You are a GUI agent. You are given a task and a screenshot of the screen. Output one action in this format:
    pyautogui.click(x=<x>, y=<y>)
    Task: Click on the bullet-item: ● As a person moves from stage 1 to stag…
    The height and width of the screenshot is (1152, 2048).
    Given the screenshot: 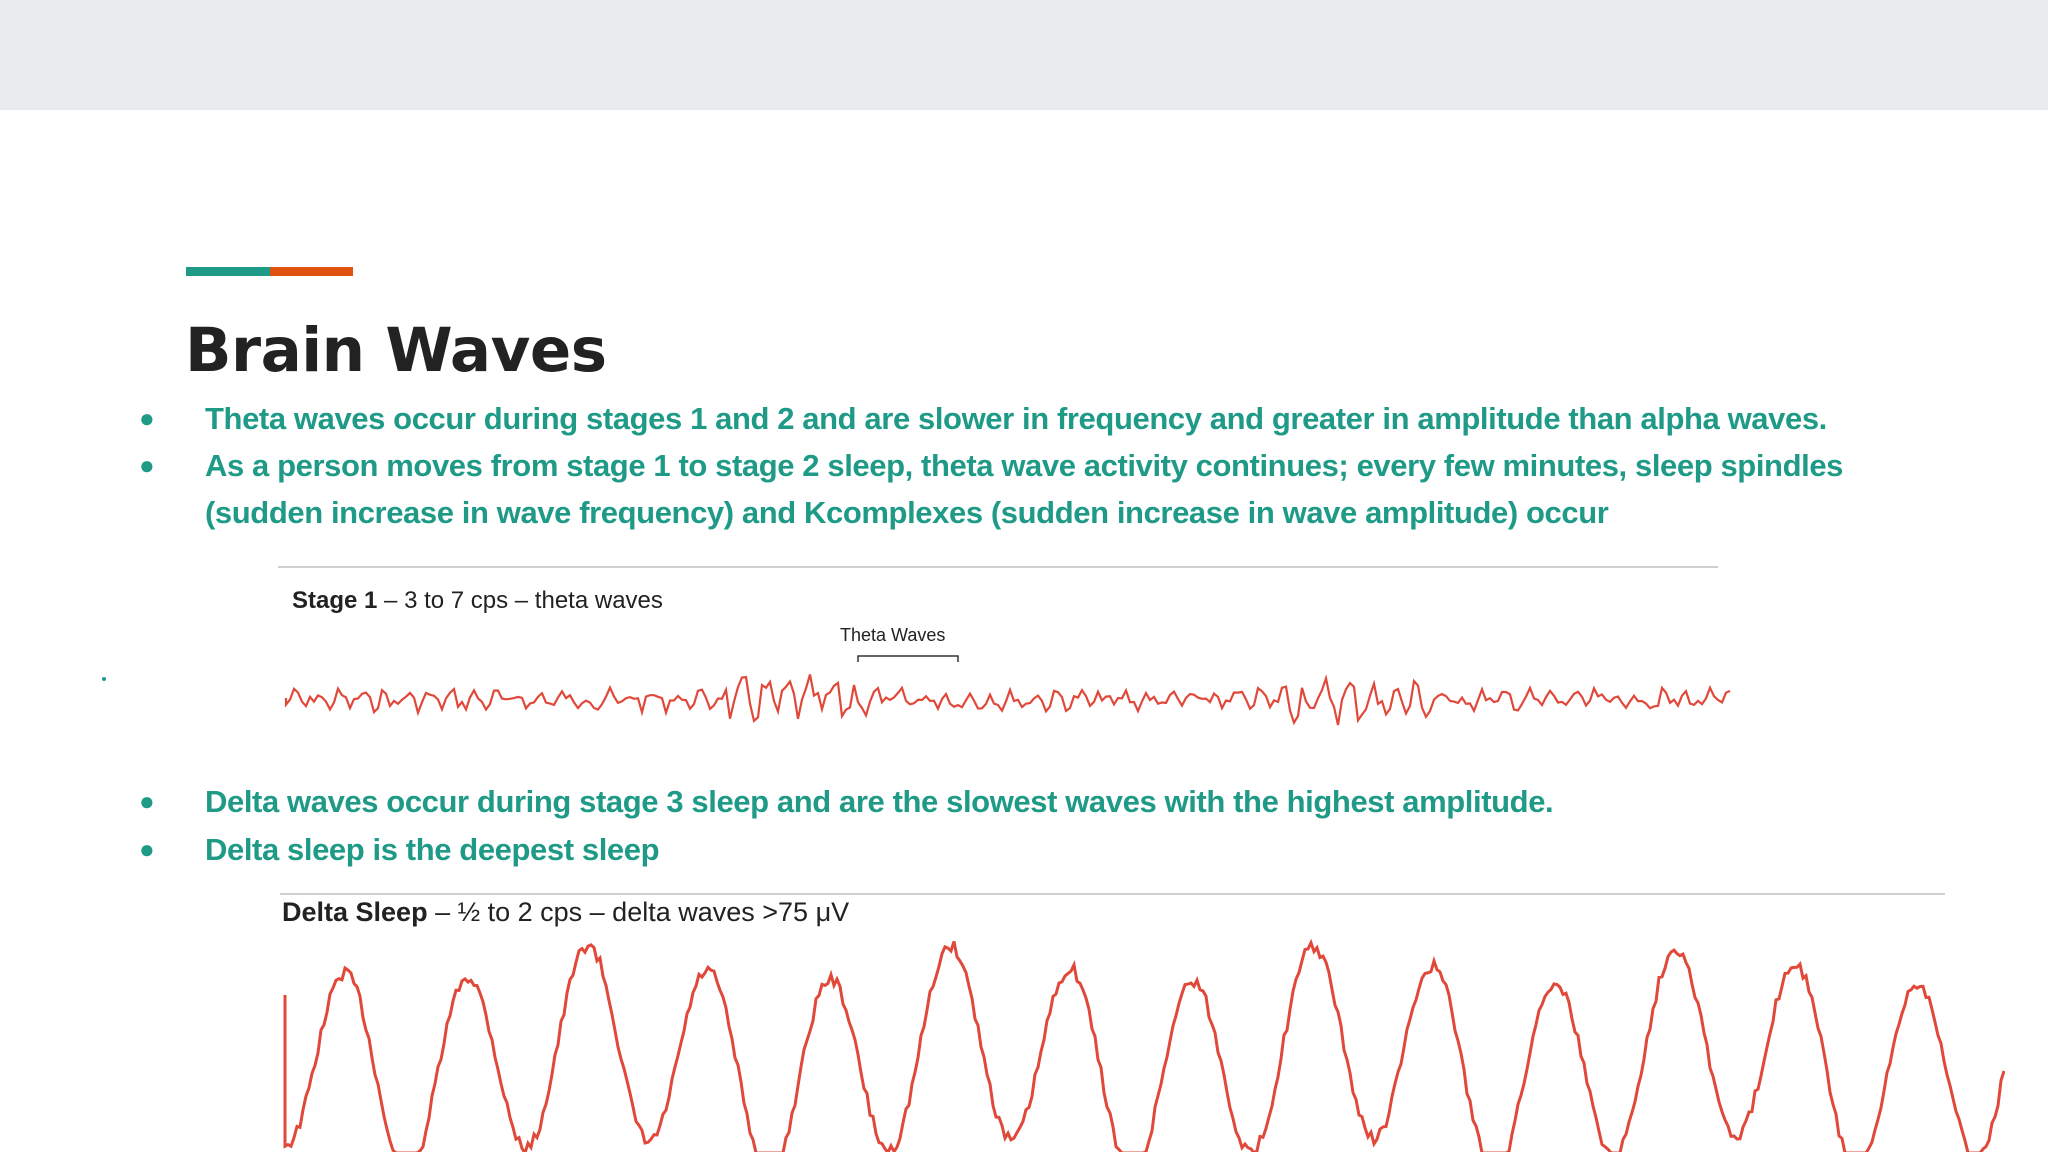 What is the action you would take?
    pyautogui.click(x=1032, y=489)
    